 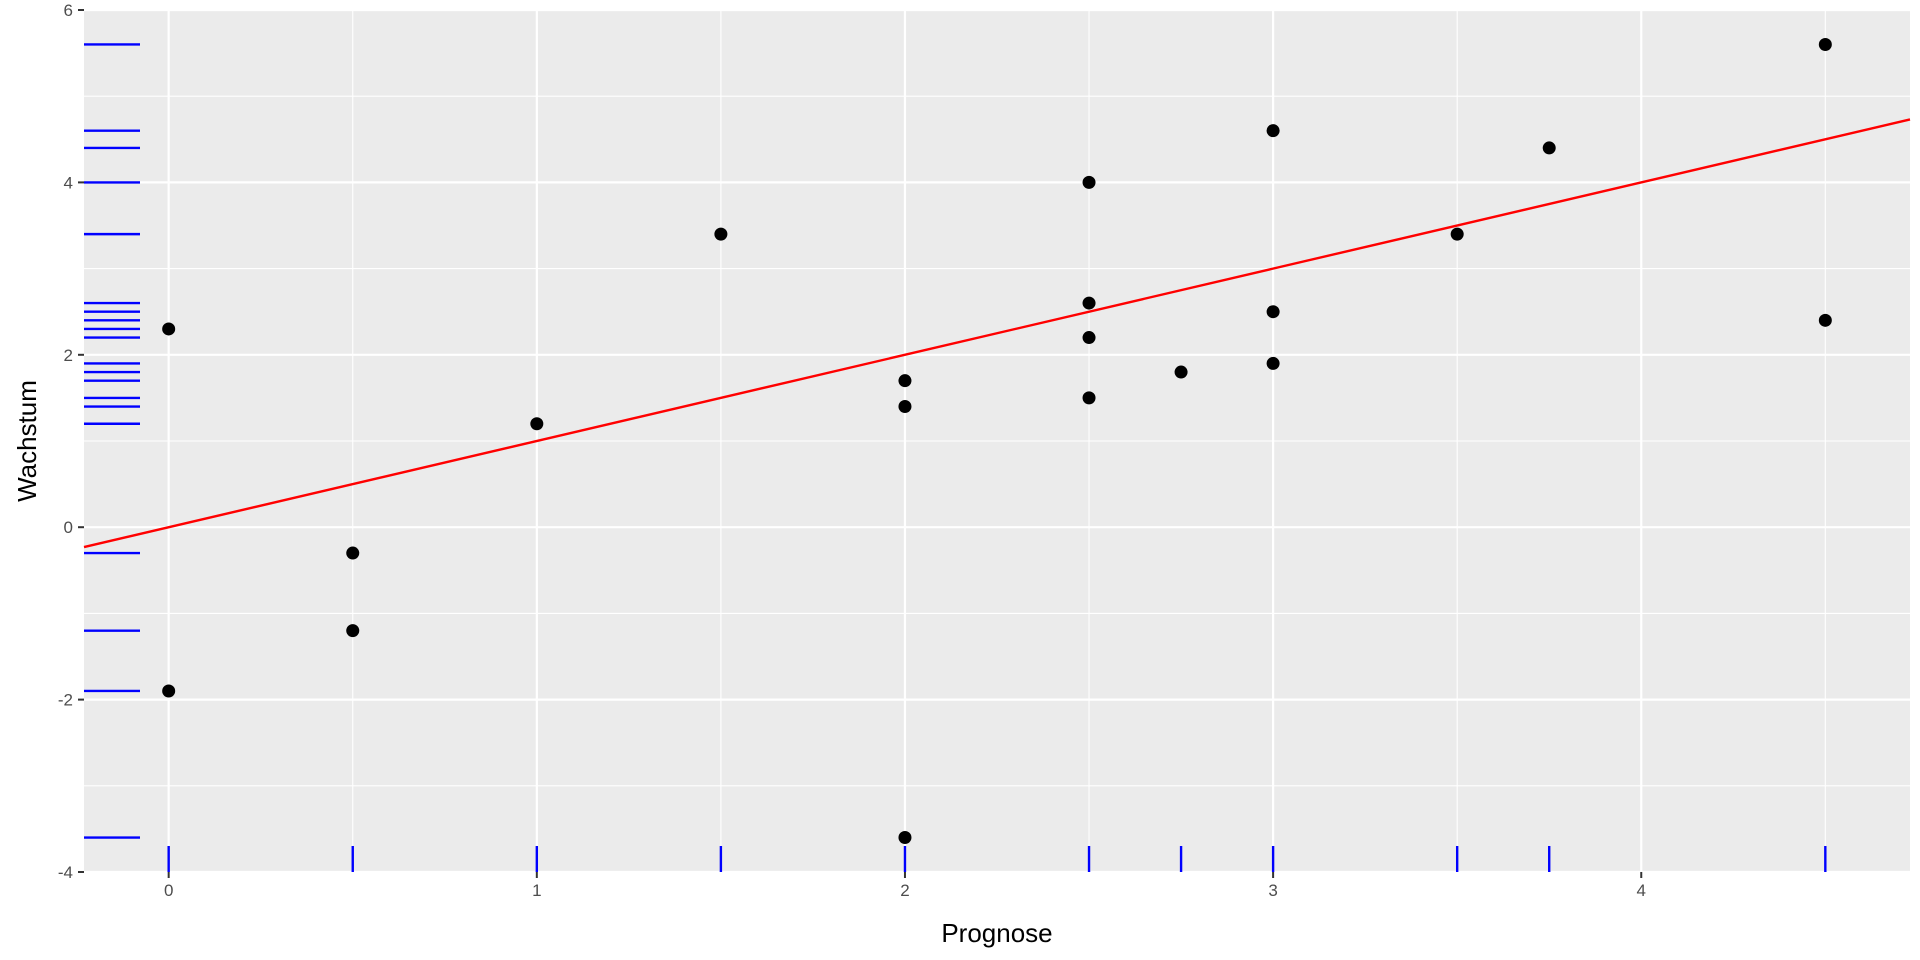 What do you see at coordinates (68, 10) in the screenshot?
I see `y-tick-label: 6` at bounding box center [68, 10].